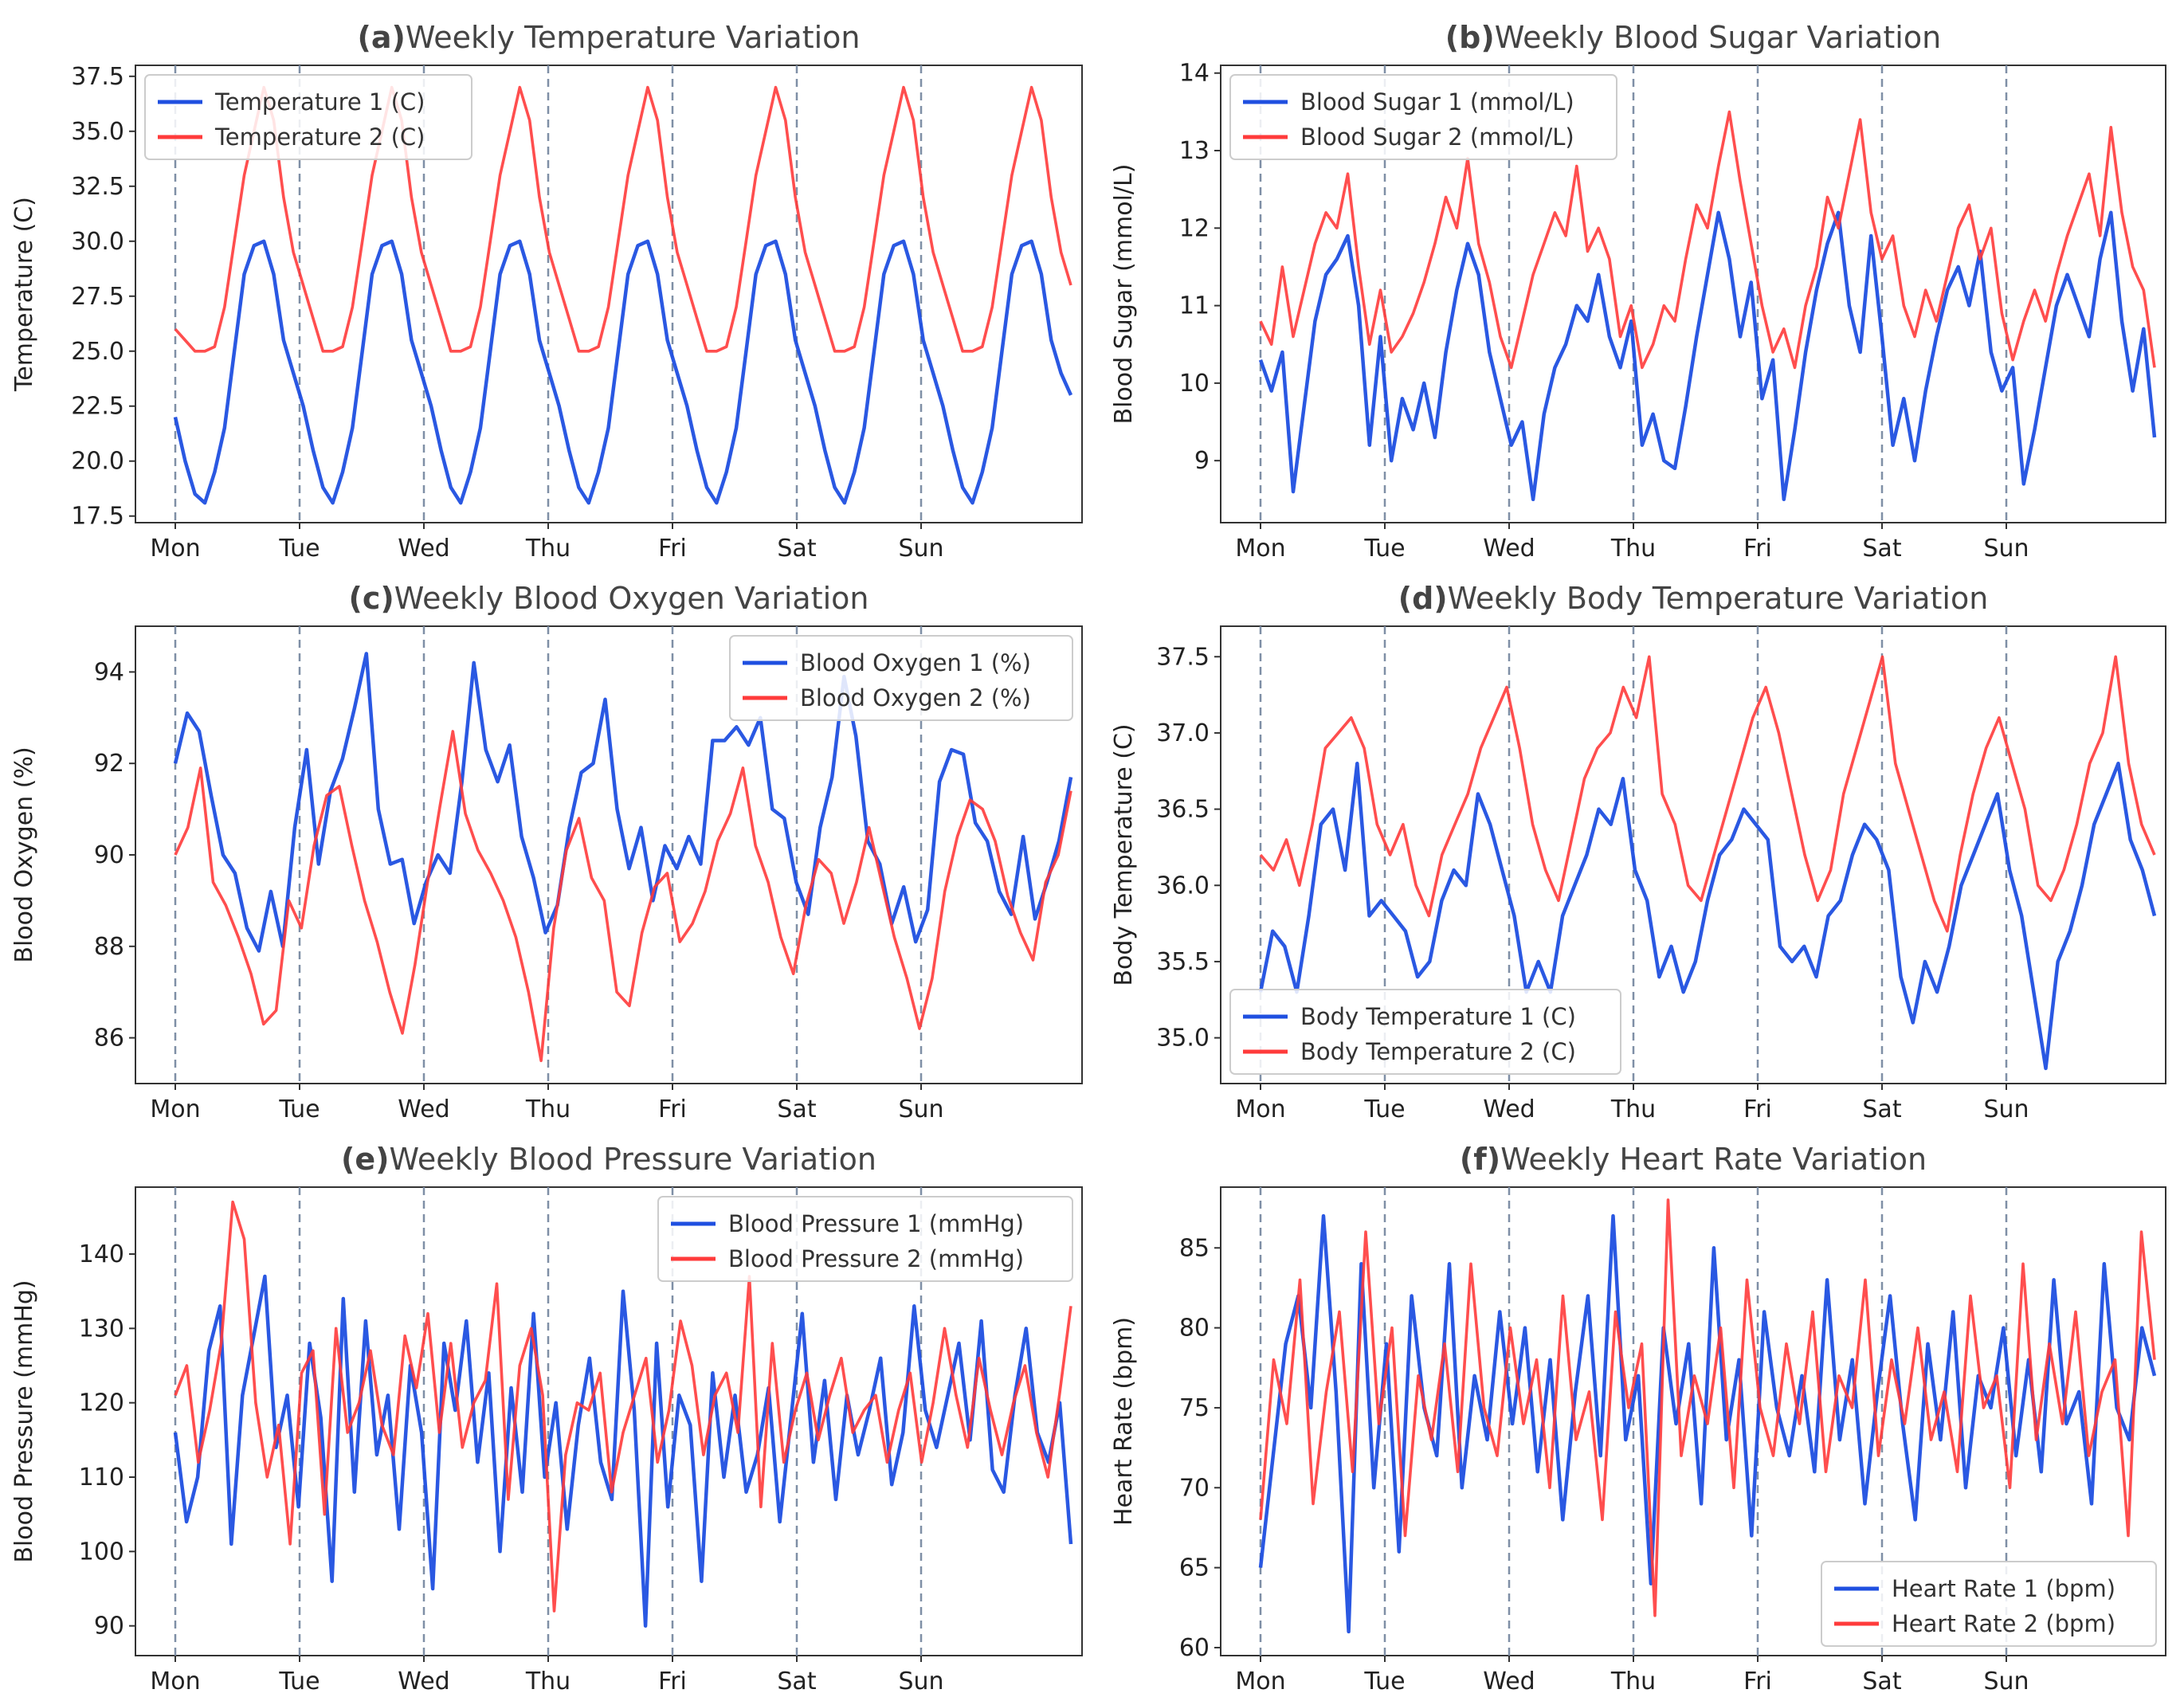 This screenshot has width=2184, height=1705. I want to click on legend: Blood Oxygen 1 (%) Blood Oxygen 2 (%), so click(901, 678).